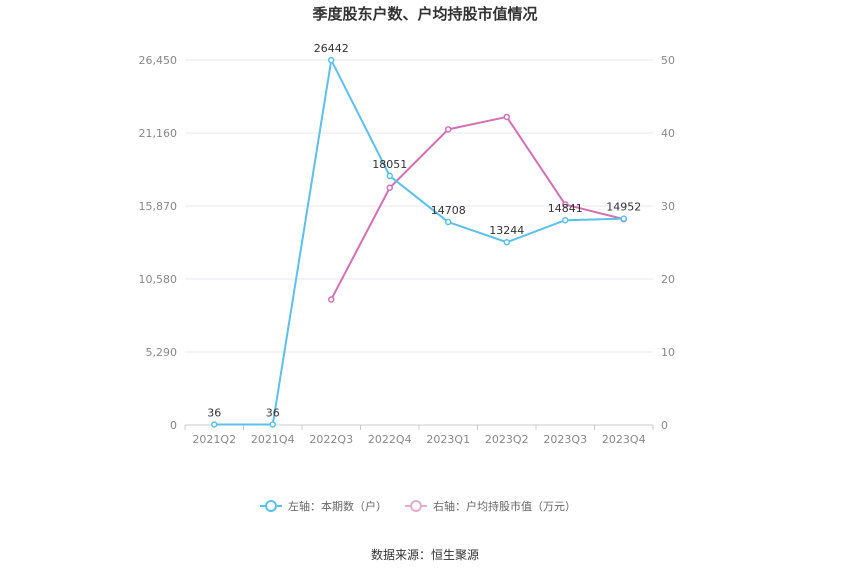 This screenshot has height=575, width=850. I want to click on source-note: 数据来源：恒生聚源, so click(425, 554).